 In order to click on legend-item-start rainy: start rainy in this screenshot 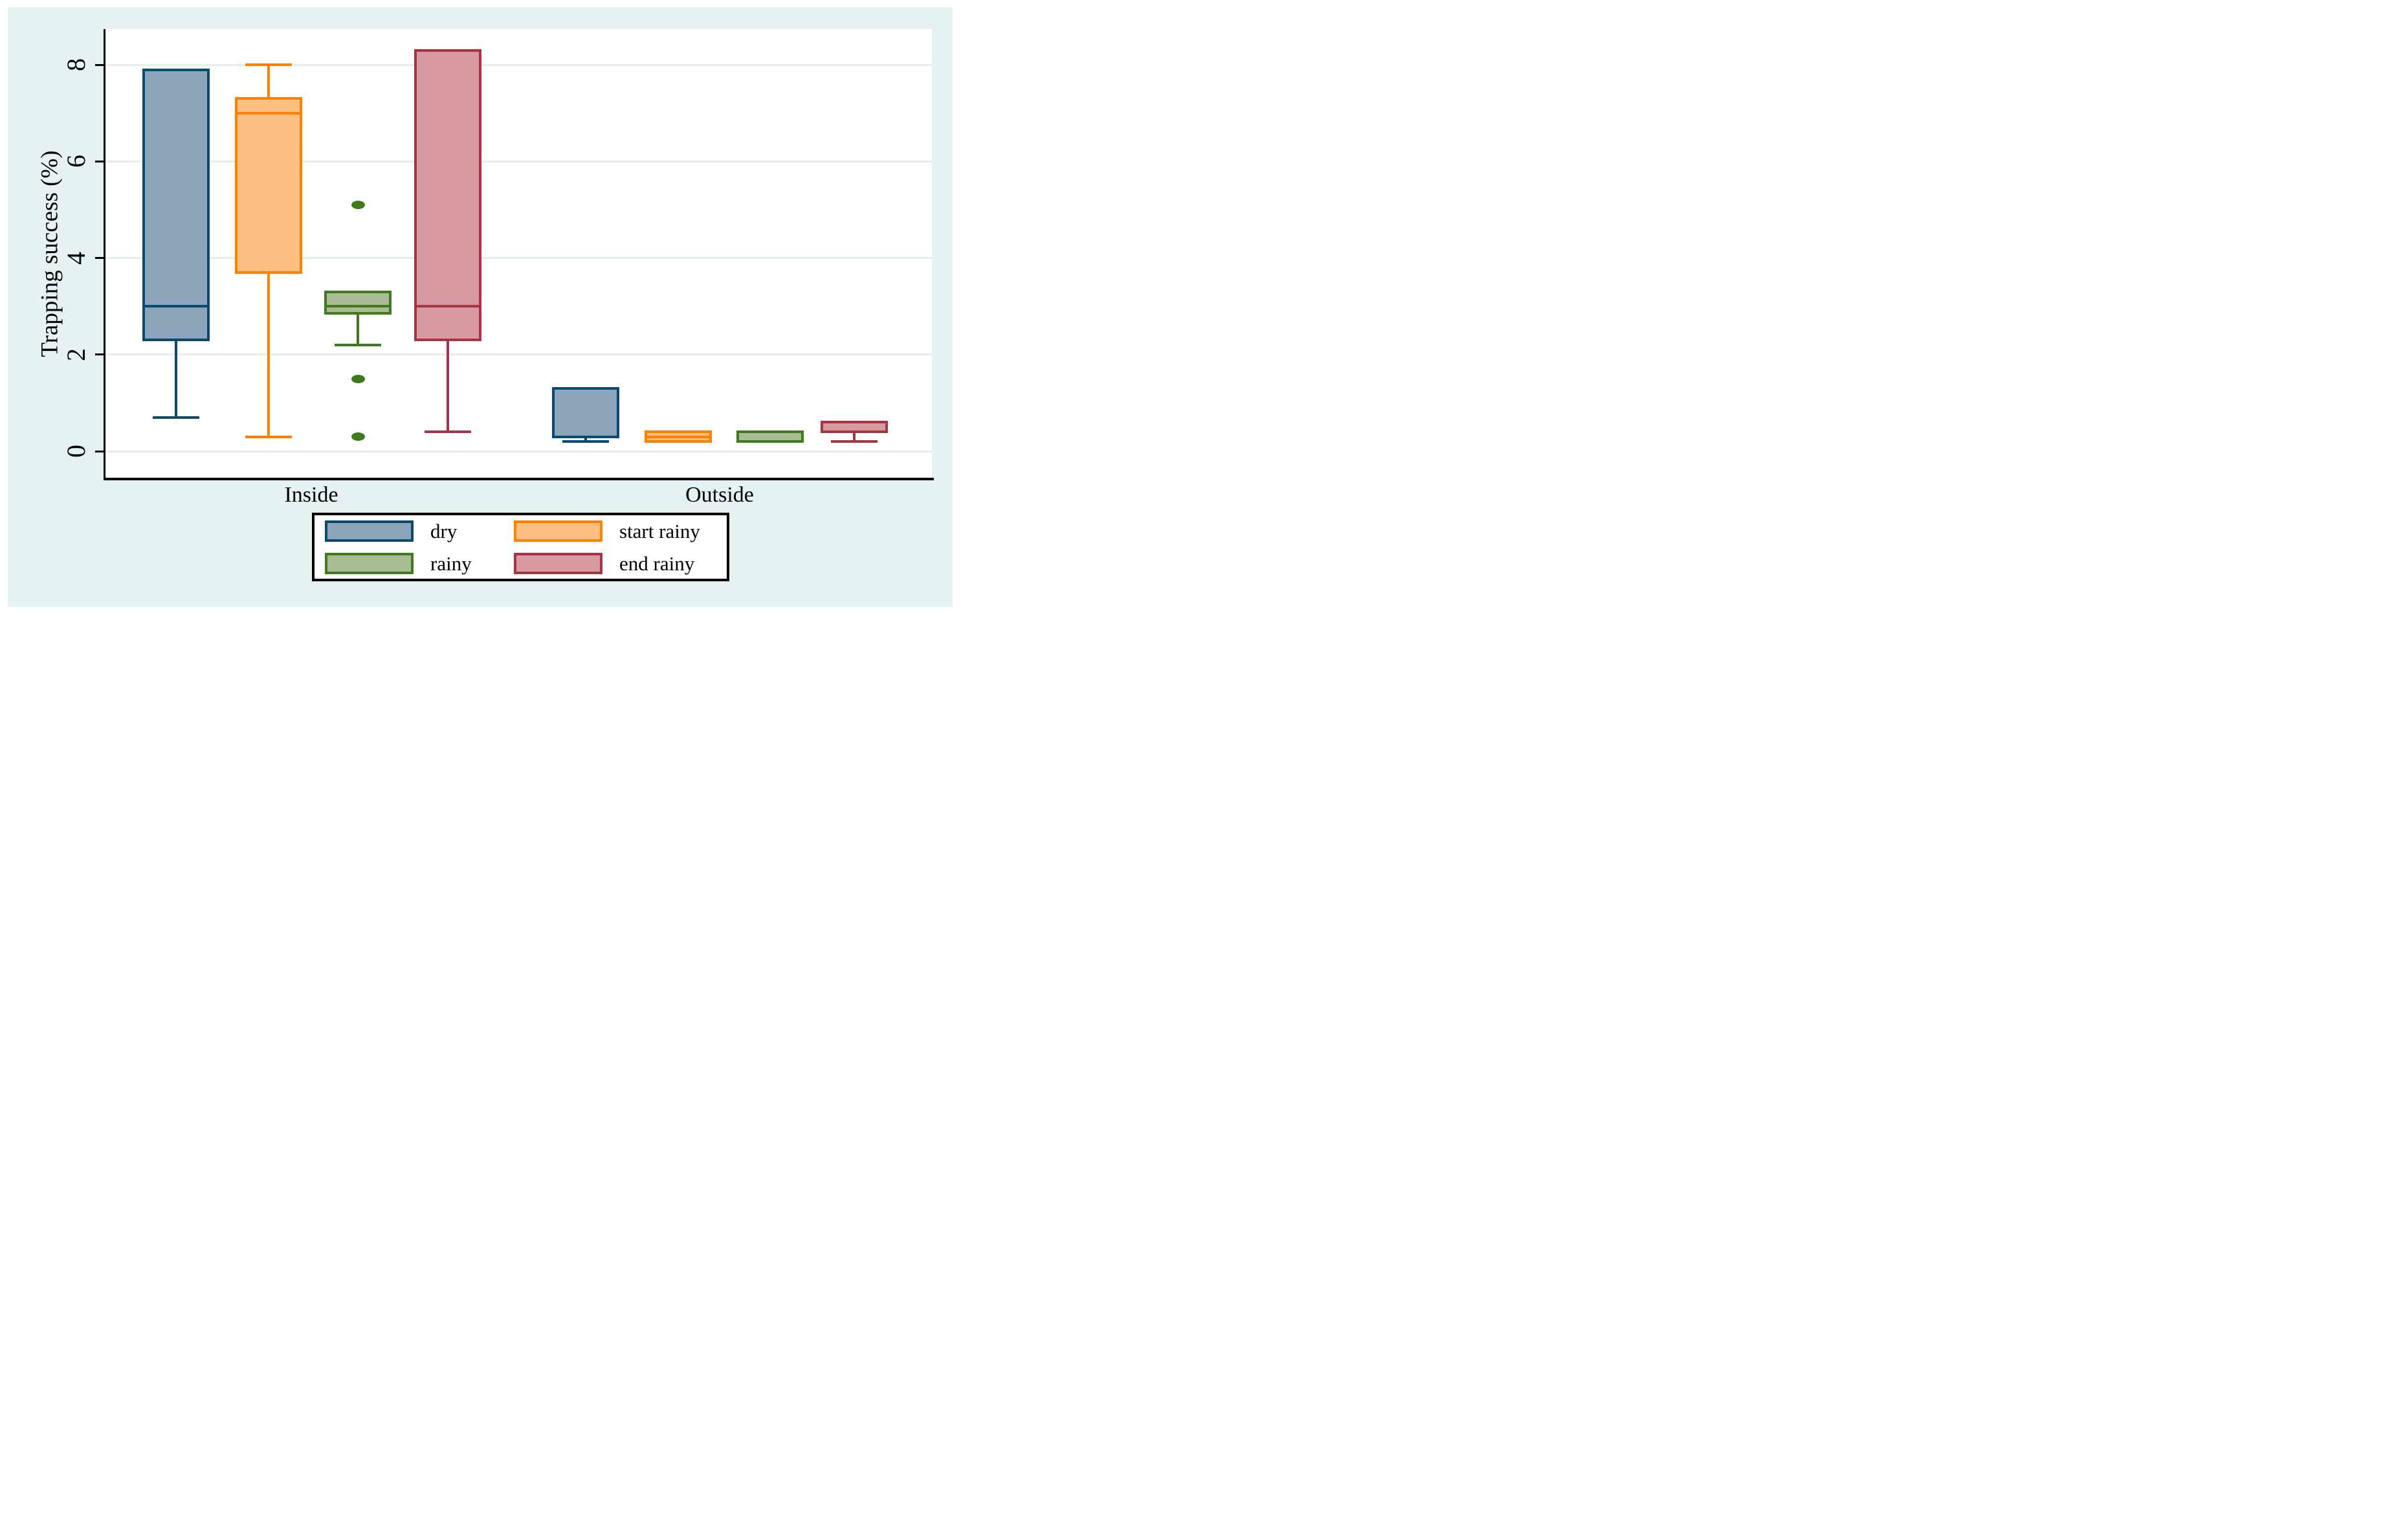, I will do `click(617, 531)`.